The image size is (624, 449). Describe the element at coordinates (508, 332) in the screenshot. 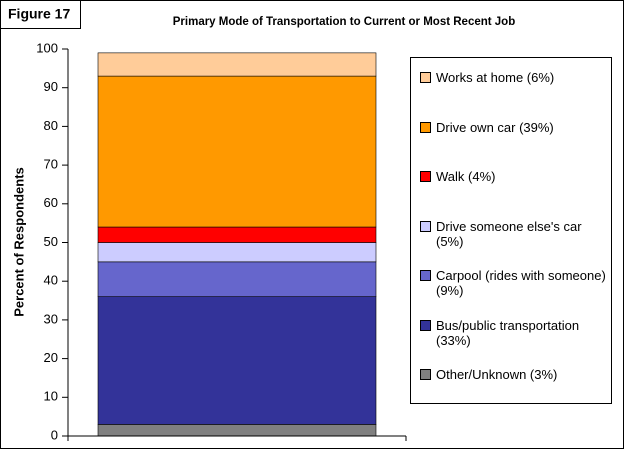

I see `legend-label: Bus/public transportation (33%)` at that location.